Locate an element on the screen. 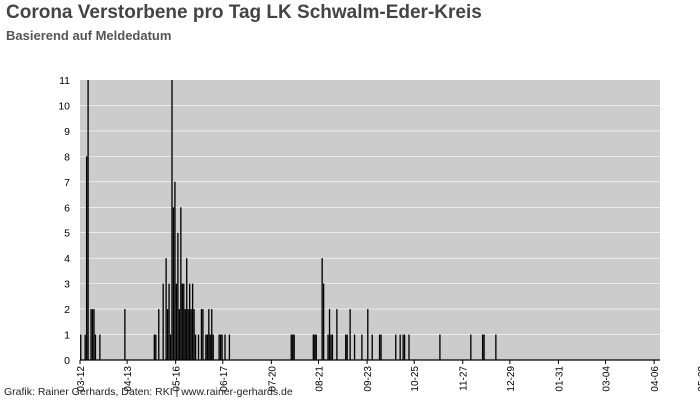 The width and height of the screenshot is (700, 400). x-tick-label: 12-29 is located at coordinates (511, 379).